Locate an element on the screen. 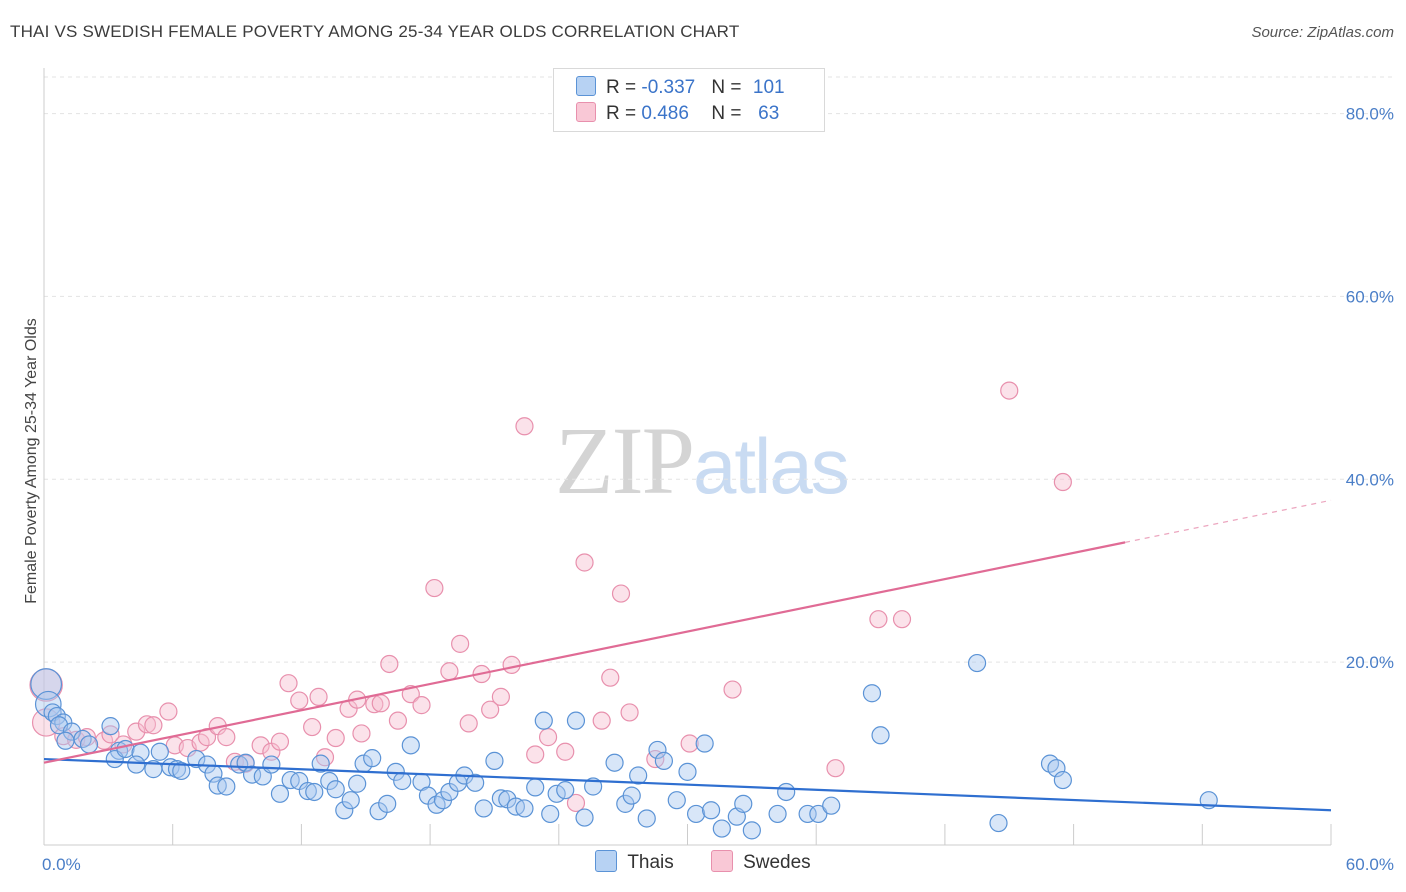 This screenshot has width=1406, height=892. series-legend-thais: Thais is located at coordinates (634, 862).